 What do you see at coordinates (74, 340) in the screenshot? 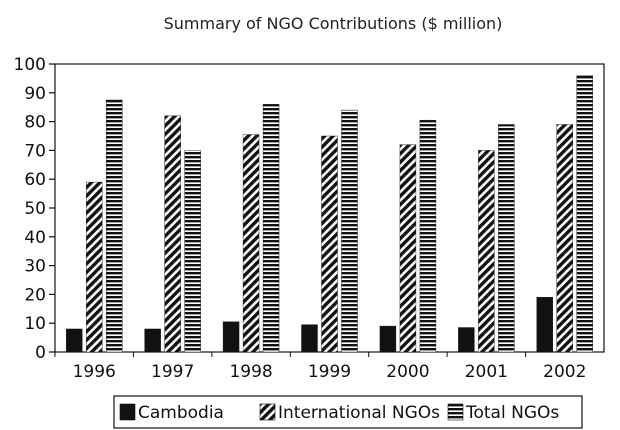
I see `bar-cambodia-1996` at bounding box center [74, 340].